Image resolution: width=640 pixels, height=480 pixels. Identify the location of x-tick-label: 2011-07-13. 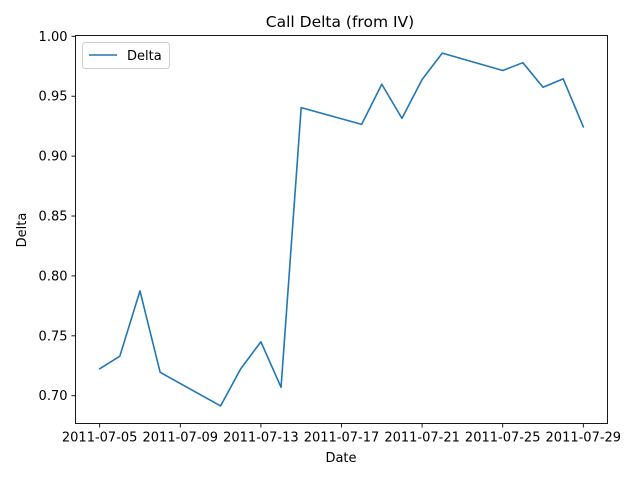
(261, 438).